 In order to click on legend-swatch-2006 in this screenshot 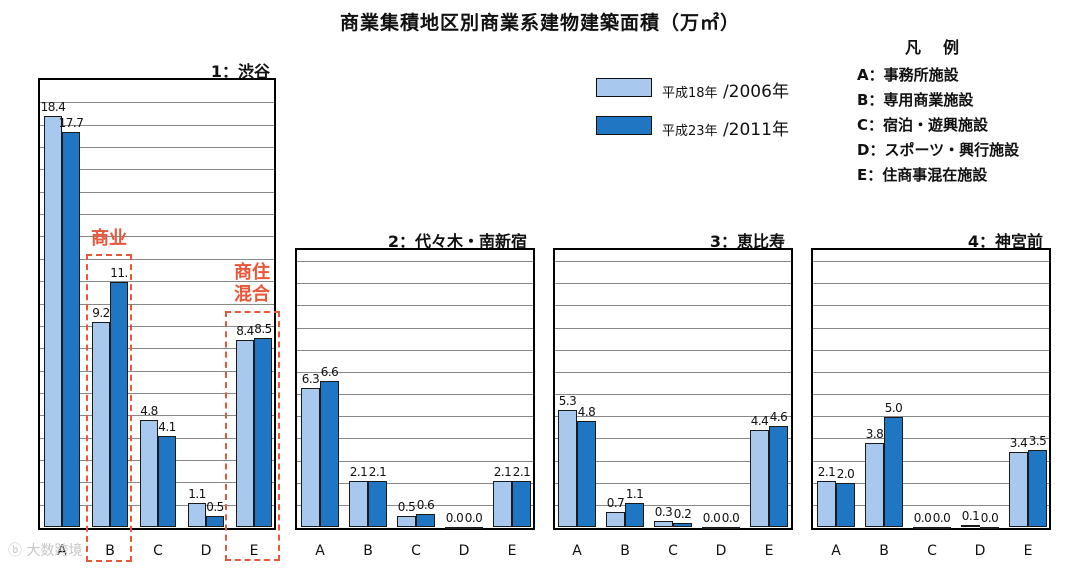, I will do `click(624, 87)`.